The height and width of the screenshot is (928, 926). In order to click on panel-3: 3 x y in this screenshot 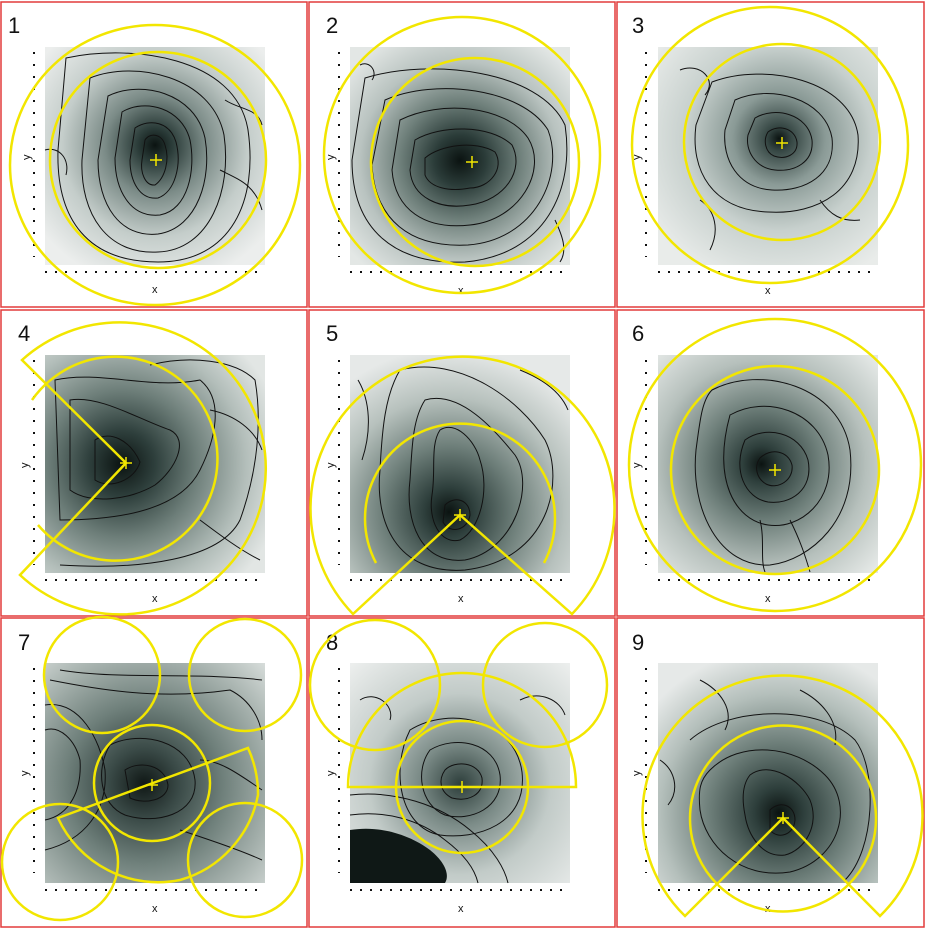, I will do `click(770, 154)`.